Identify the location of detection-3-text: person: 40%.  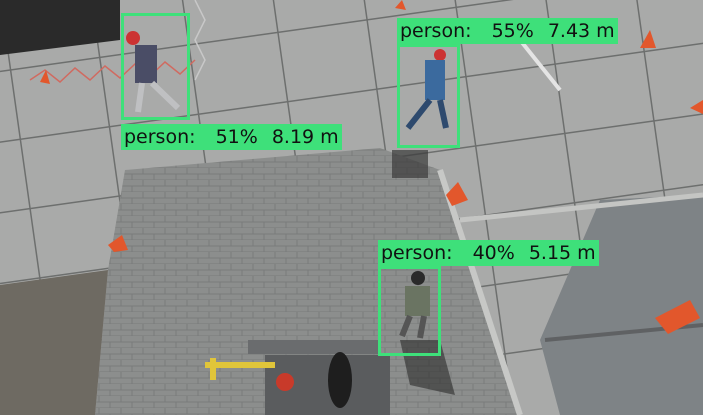
(448, 253).